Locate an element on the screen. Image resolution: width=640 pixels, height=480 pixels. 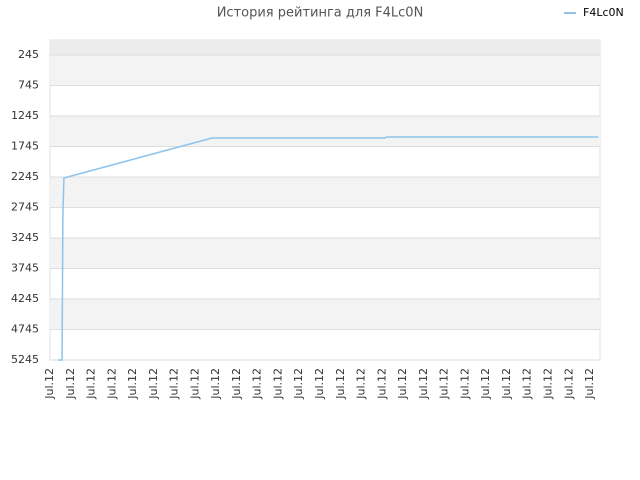
legend-label: F4Lc0N is located at coordinates (603, 12).